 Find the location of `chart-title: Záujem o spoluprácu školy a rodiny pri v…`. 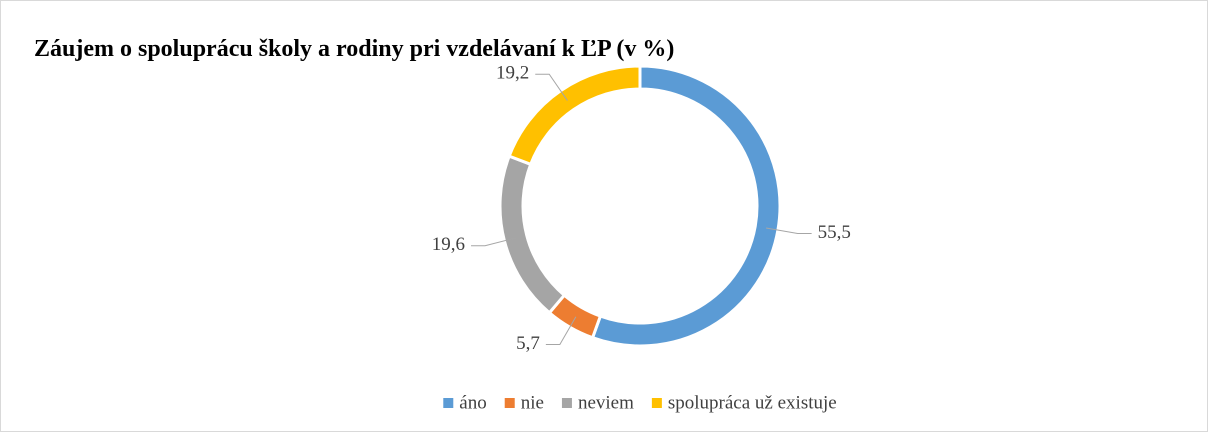

chart-title: Záujem o spoluprácu školy a rodiny pri v… is located at coordinates (354, 49).